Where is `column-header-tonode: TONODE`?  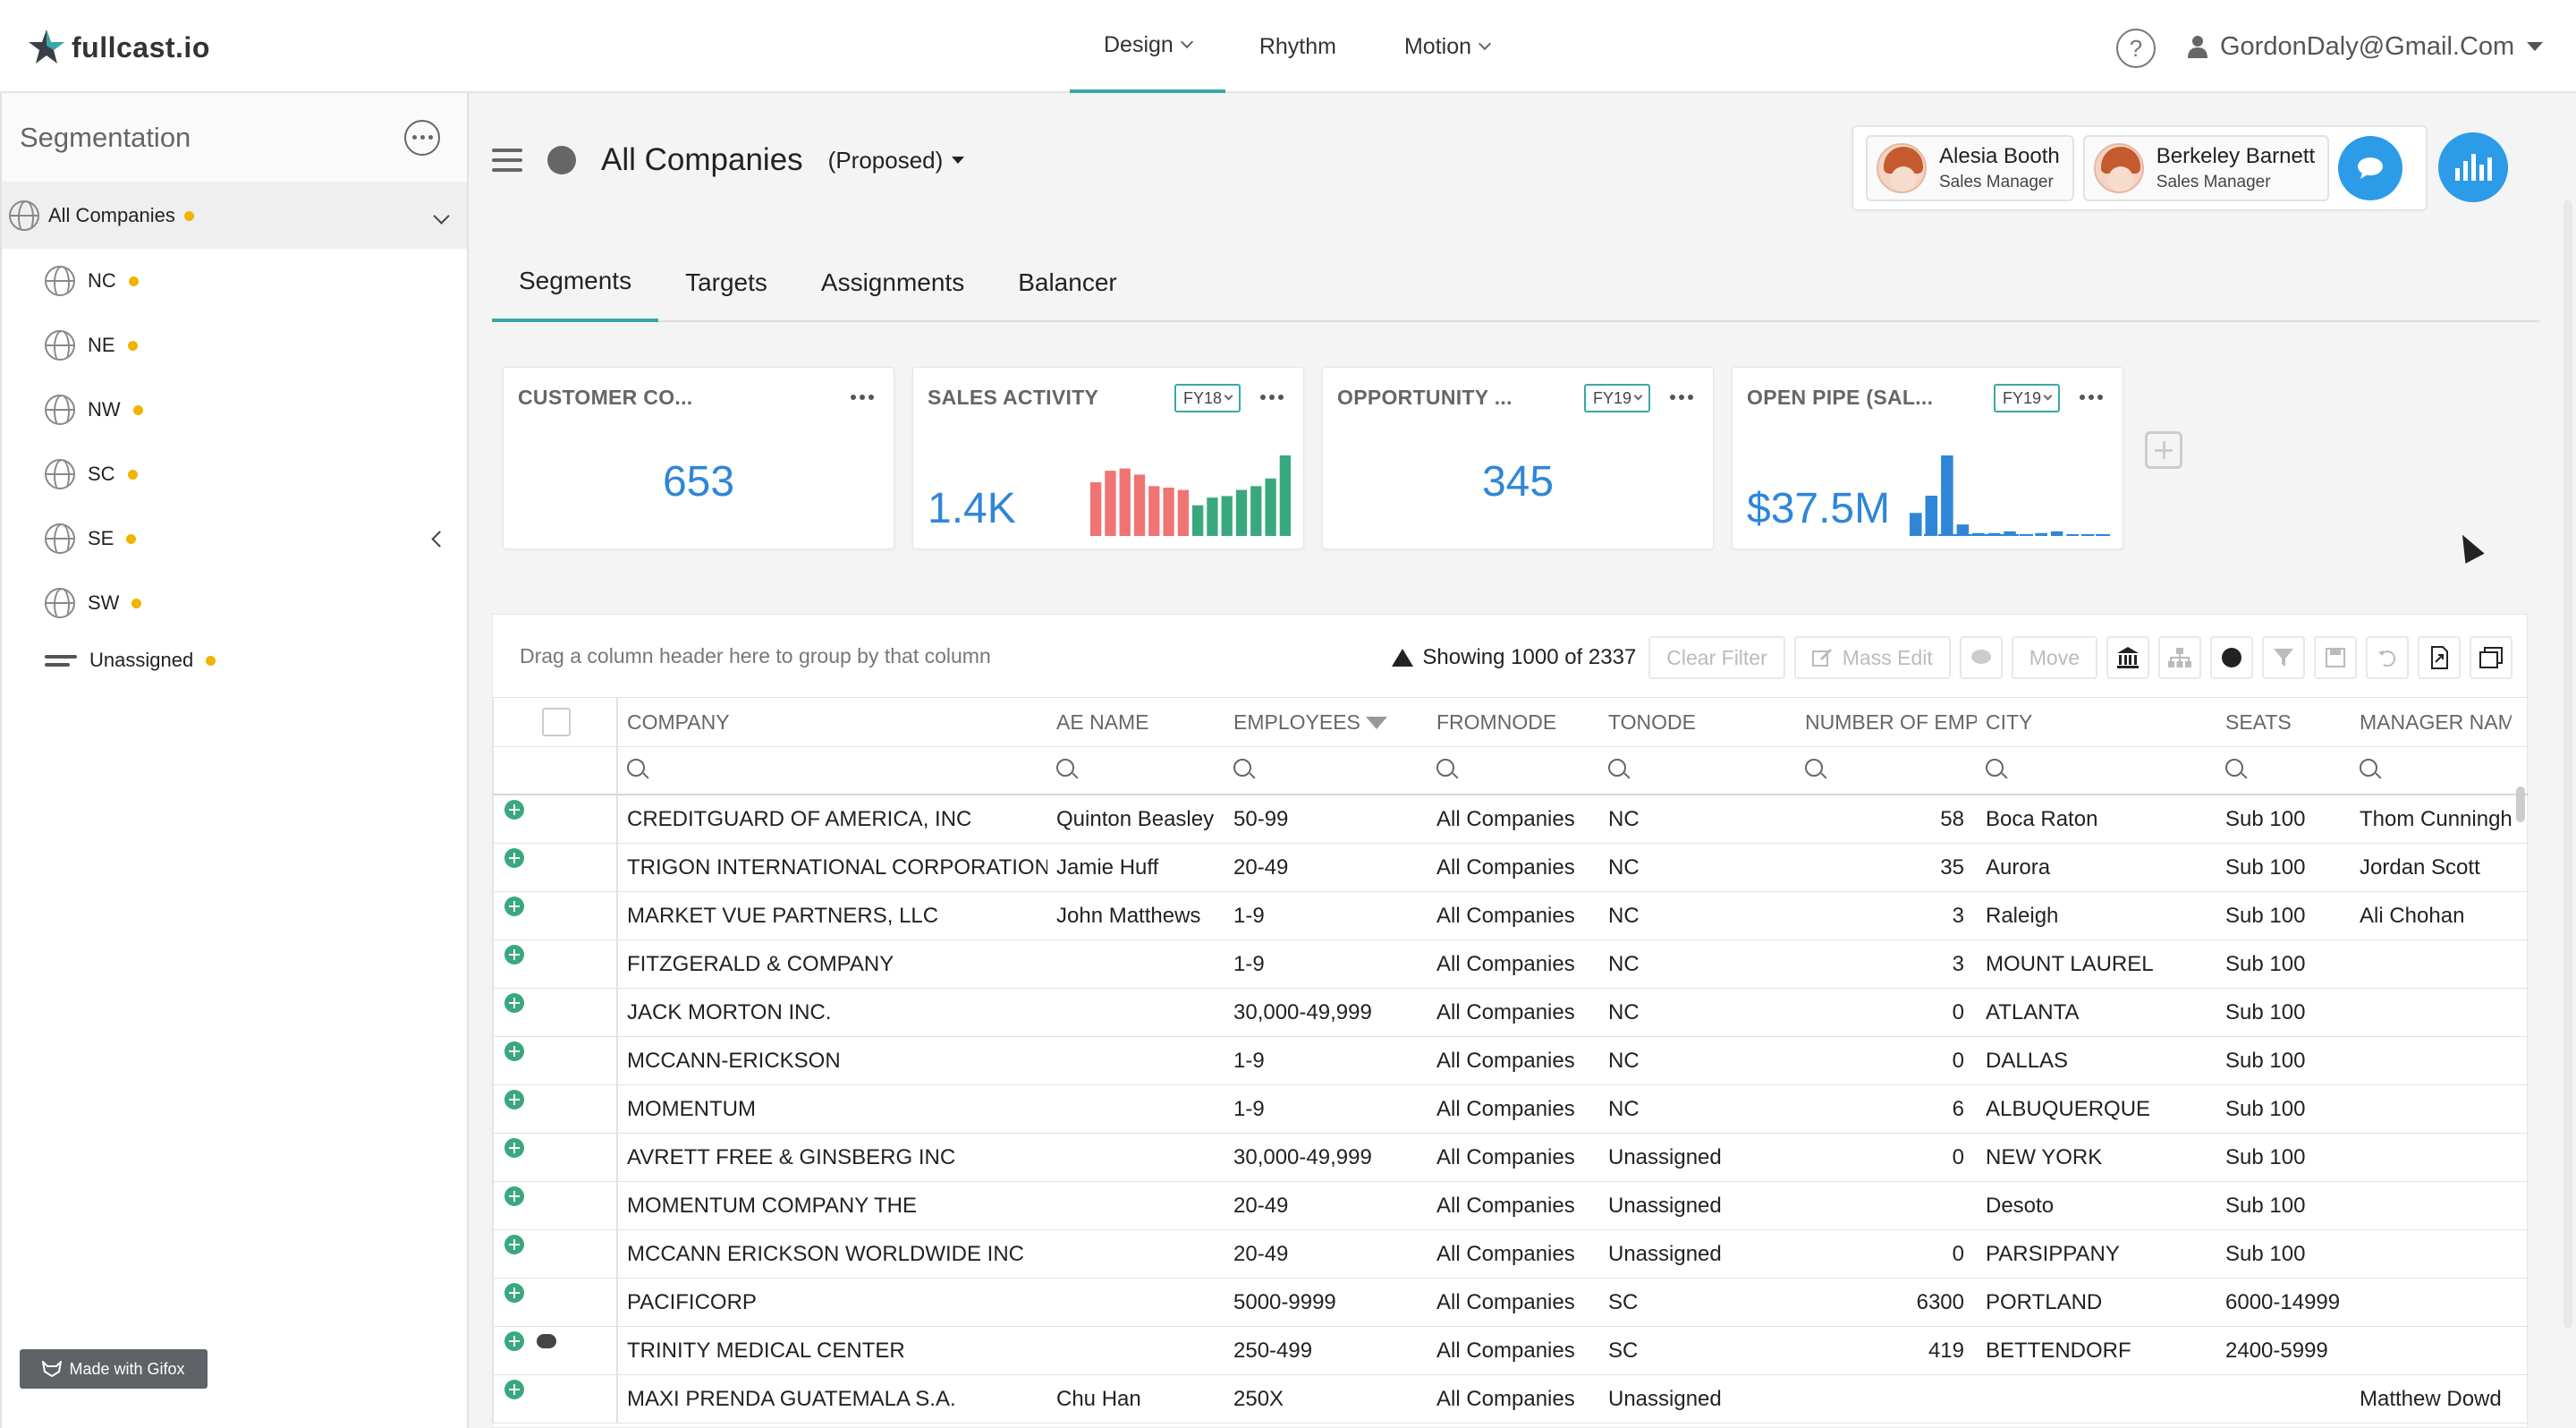
column-header-tonode: TONODE is located at coordinates (1652, 722).